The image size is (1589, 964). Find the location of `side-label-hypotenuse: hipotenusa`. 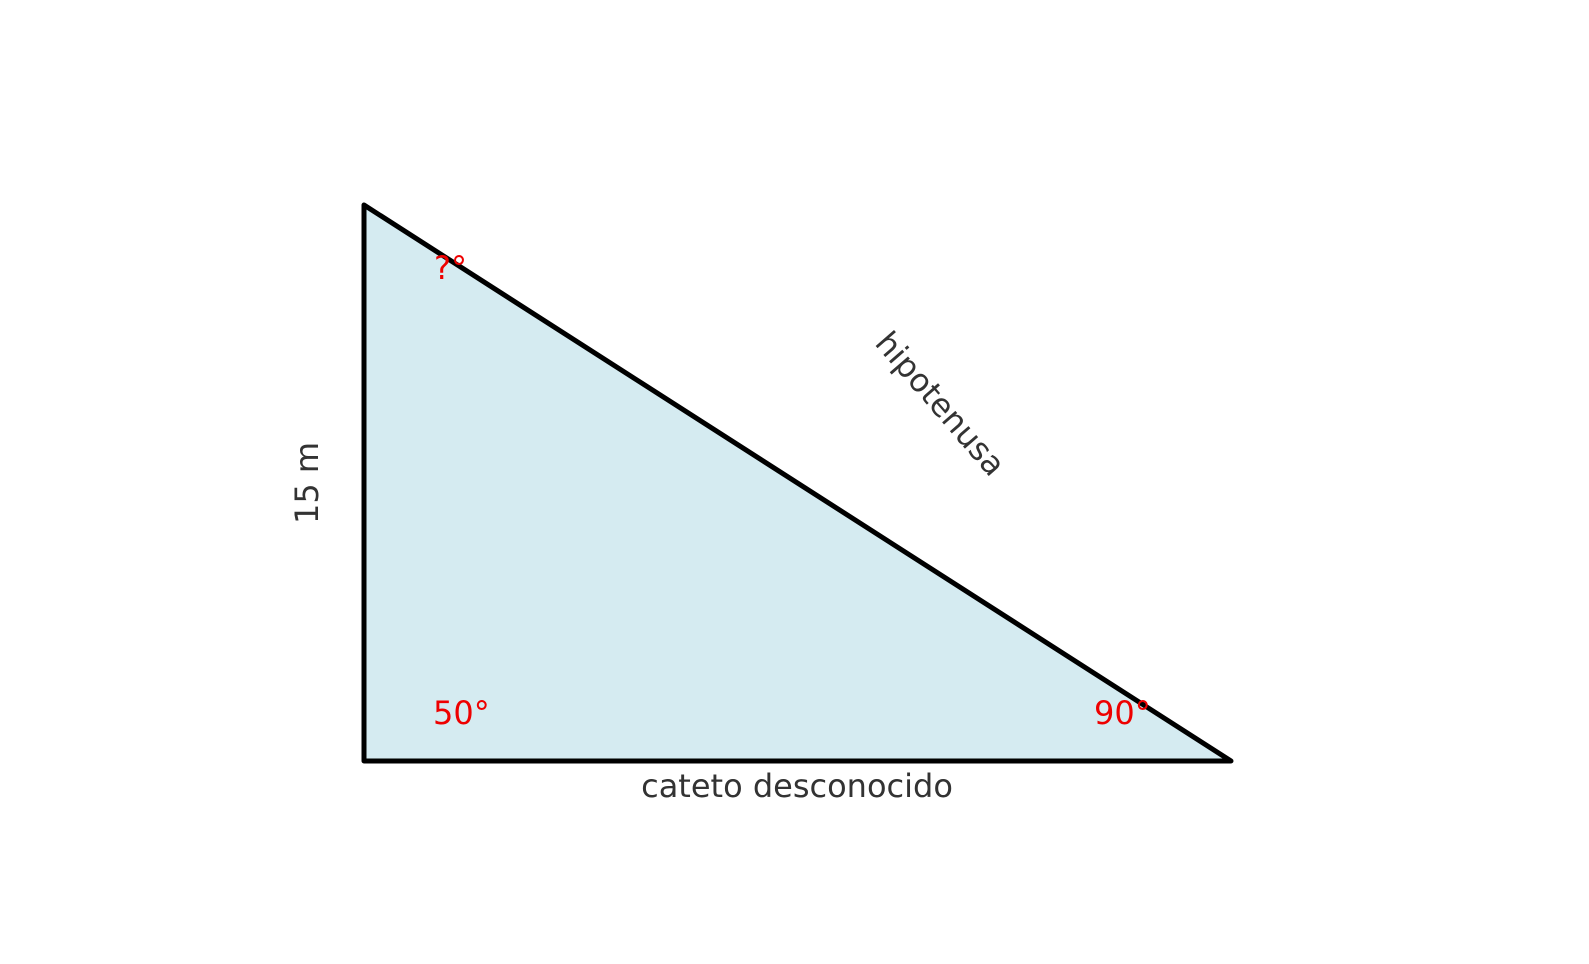

side-label-hypotenuse: hipotenusa is located at coordinates (941, 403).